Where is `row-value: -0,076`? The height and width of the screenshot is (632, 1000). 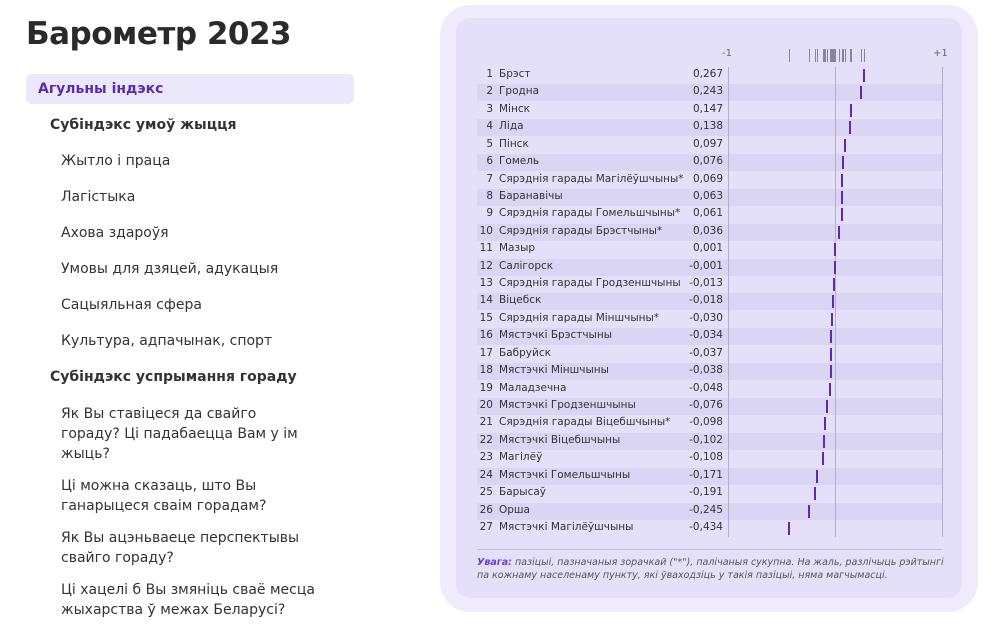 row-value: -0,076 is located at coordinates (706, 404).